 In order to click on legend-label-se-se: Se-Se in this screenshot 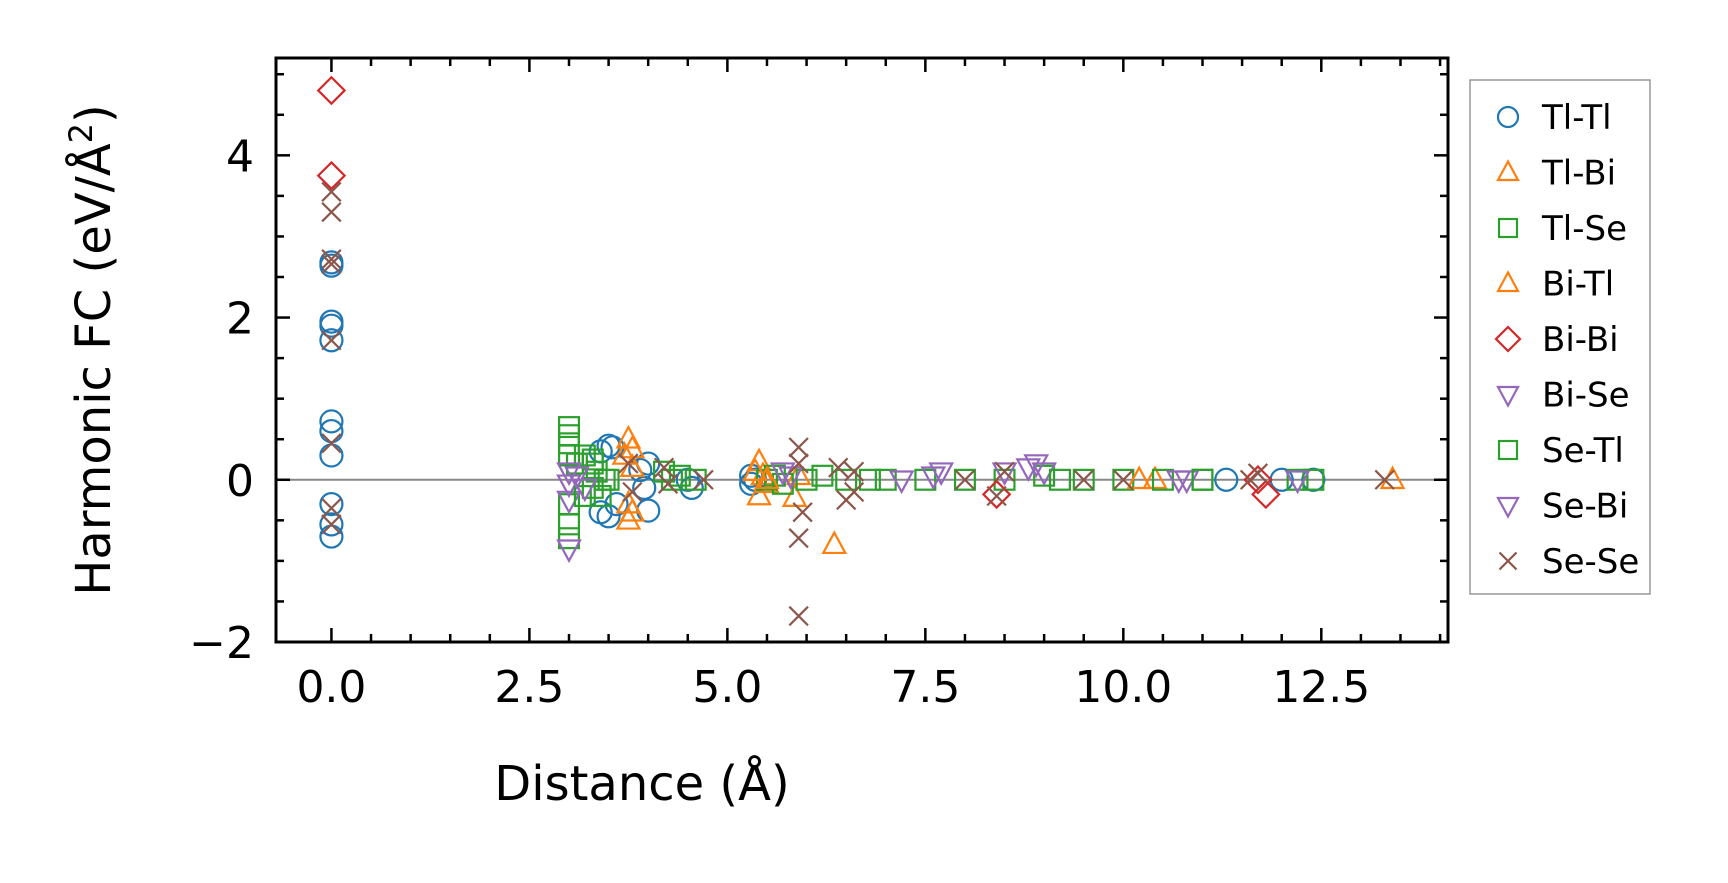, I will do `click(1590, 562)`.